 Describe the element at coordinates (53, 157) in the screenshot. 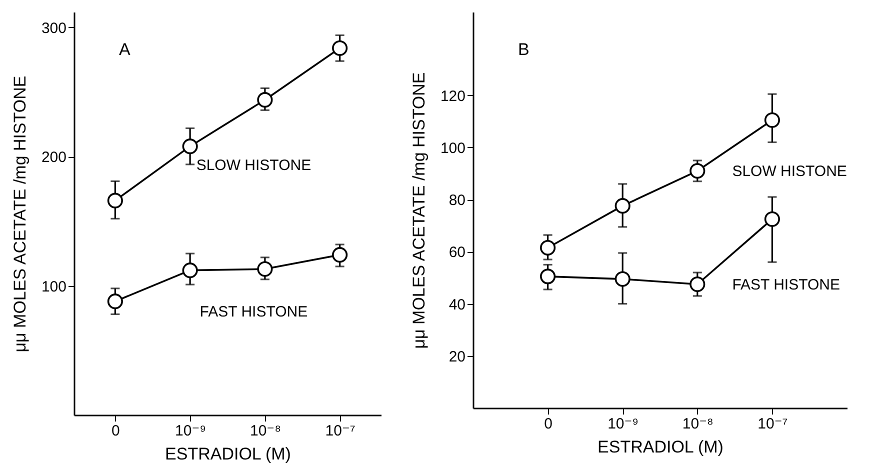

I see `y-tick-label: 200` at that location.